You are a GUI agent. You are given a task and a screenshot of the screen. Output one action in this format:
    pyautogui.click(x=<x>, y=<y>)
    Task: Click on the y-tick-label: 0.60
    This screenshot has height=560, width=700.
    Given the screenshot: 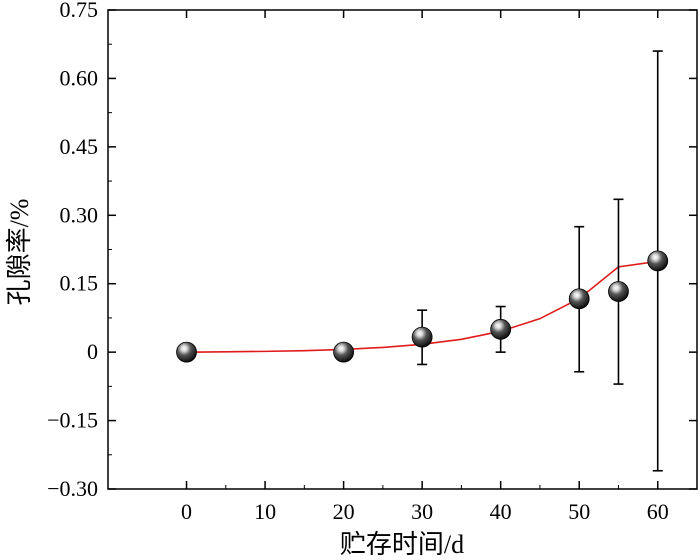 What is the action you would take?
    pyautogui.click(x=79, y=77)
    